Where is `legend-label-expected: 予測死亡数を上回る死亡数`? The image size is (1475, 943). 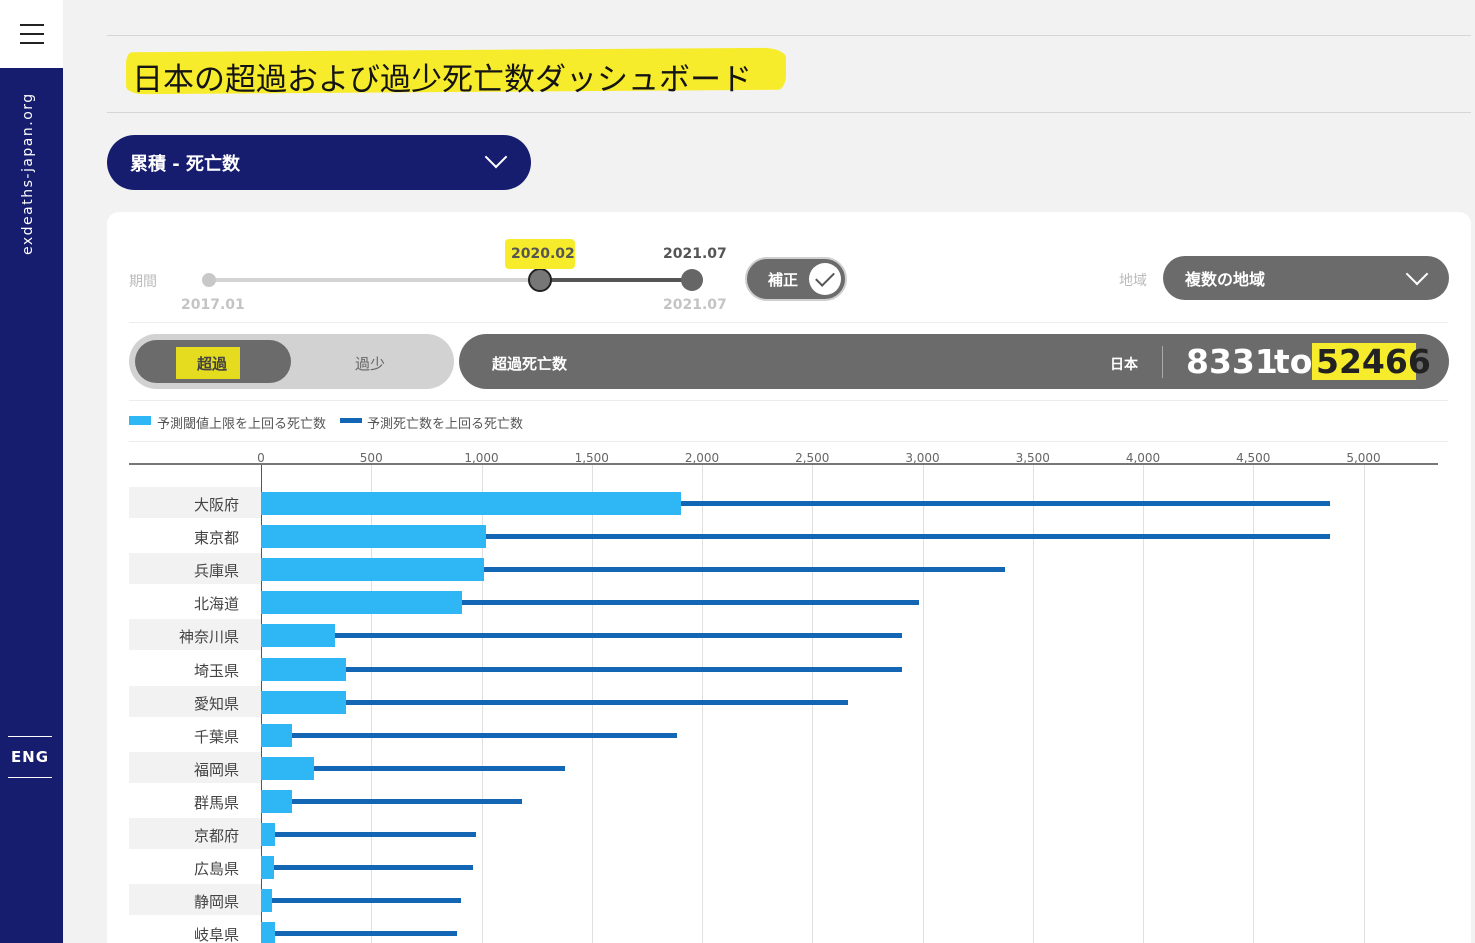 legend-label-expected: 予測死亡数を上回る死亡数 is located at coordinates (445, 424).